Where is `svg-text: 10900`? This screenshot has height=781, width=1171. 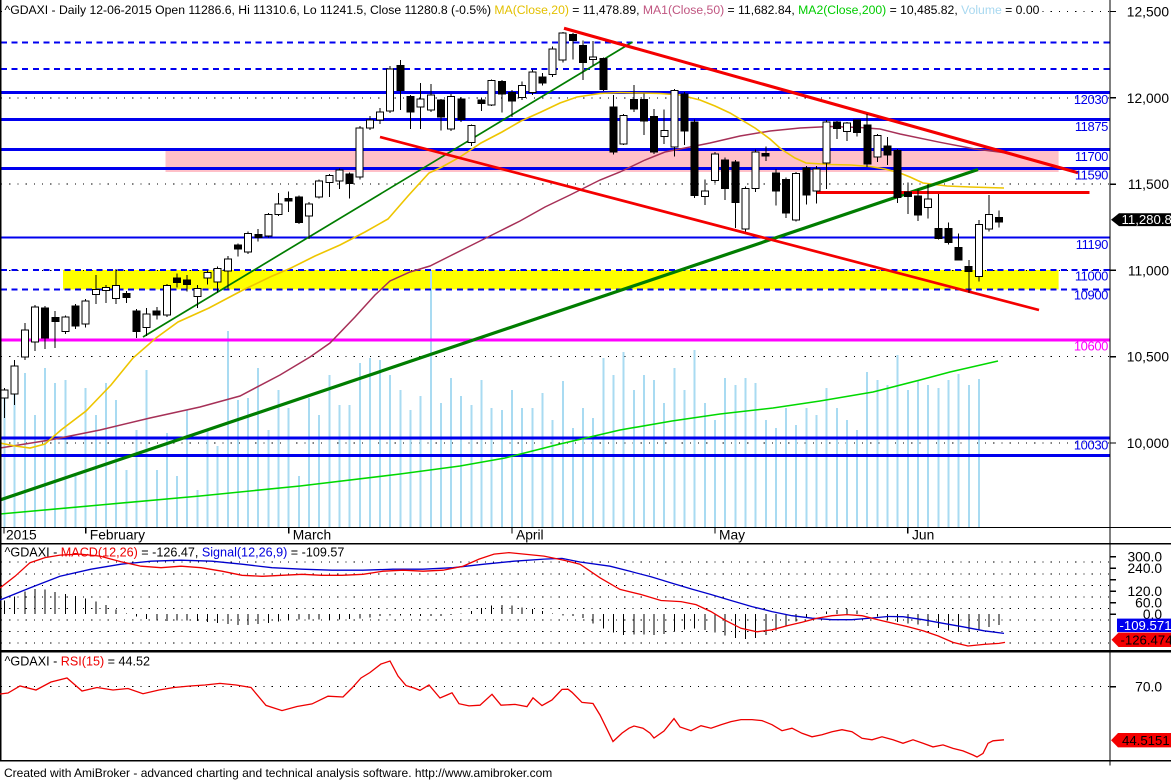
svg-text: 10900 is located at coordinates (1091, 294).